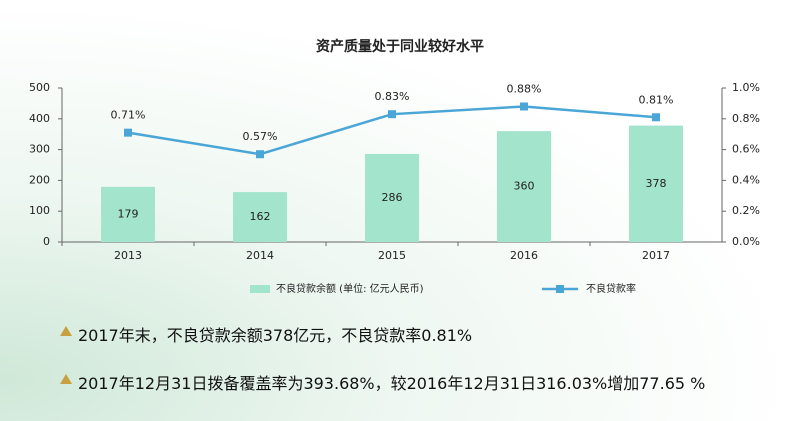 The height and width of the screenshot is (421, 800). What do you see at coordinates (275, 335) in the screenshot?
I see `note: 2017年末，不良贷款余额378亿元，不良贷款率0.81%` at bounding box center [275, 335].